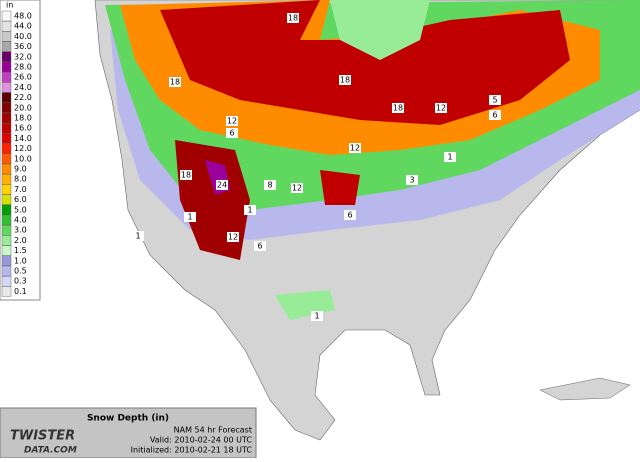 Image resolution: width=640 pixels, height=462 pixels. Describe the element at coordinates (380, 30) in the screenshot. I see `hudson-area` at that location.